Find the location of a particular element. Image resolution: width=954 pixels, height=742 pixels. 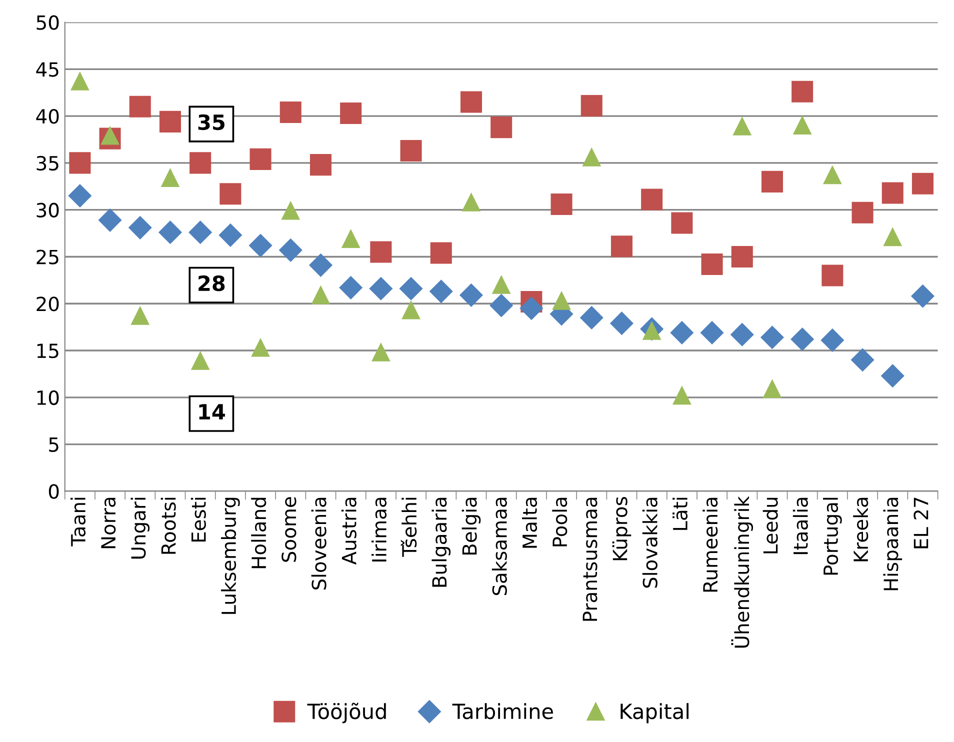

x-tick-label: Ungari is located at coordinates (140, 528).